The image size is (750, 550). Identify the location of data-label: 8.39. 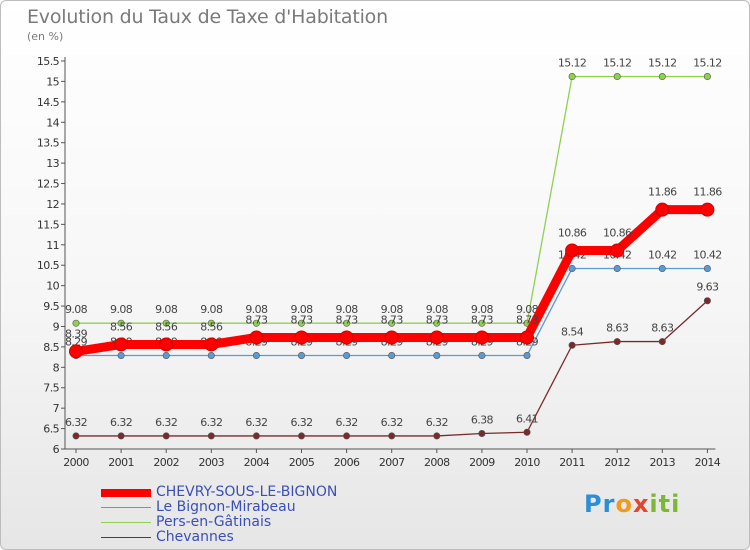
(76, 333).